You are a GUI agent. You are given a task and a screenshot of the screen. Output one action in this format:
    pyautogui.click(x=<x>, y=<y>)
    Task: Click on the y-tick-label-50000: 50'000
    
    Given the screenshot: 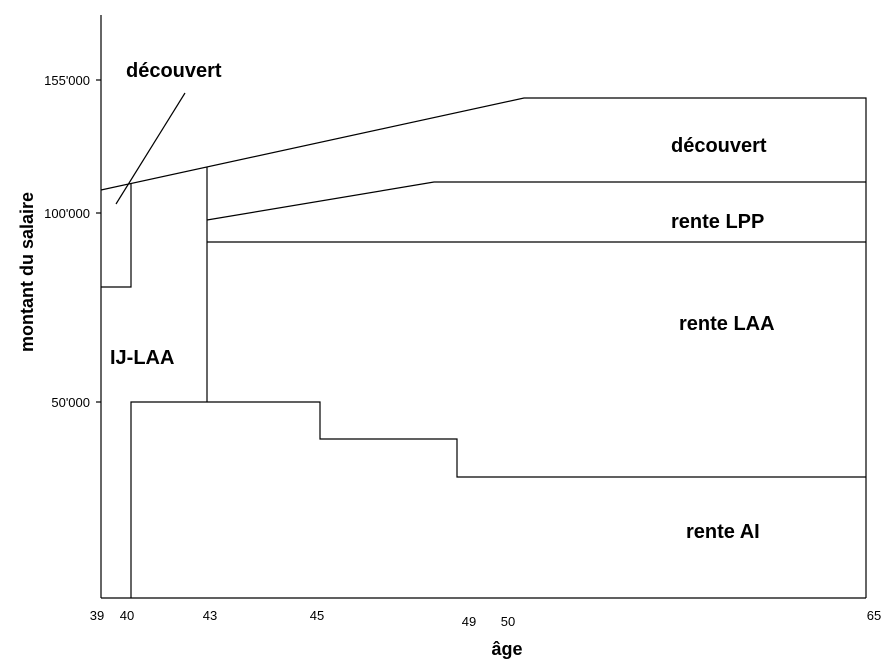 What is the action you would take?
    pyautogui.click(x=70, y=402)
    